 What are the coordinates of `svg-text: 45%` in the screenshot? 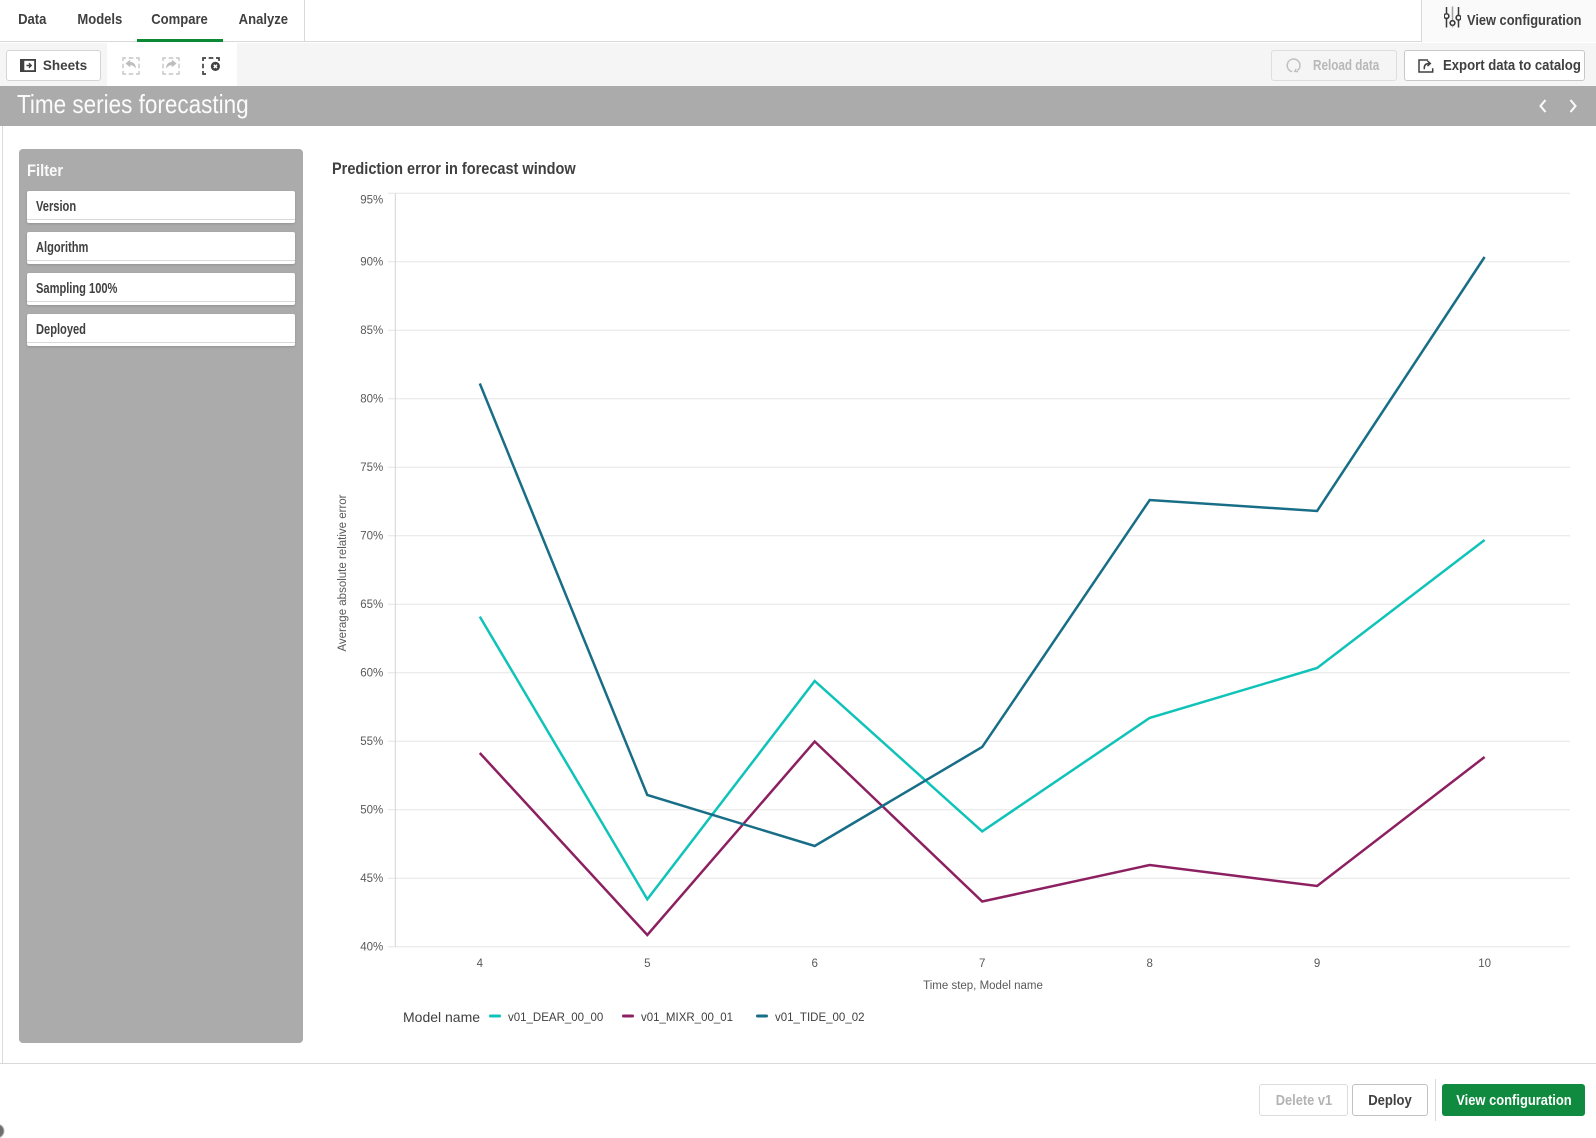 It's located at (371, 879).